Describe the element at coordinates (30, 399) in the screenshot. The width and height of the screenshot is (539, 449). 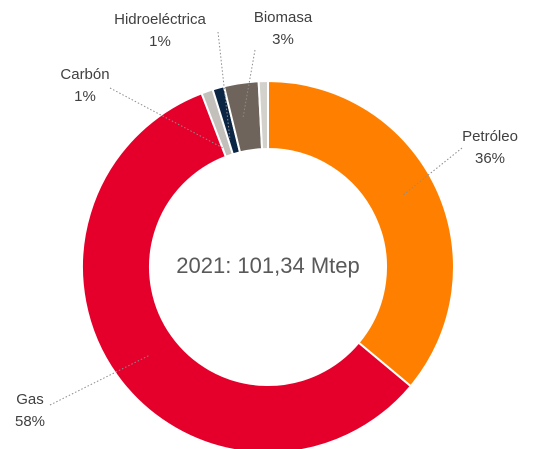
I see `category-label: Gas` at that location.